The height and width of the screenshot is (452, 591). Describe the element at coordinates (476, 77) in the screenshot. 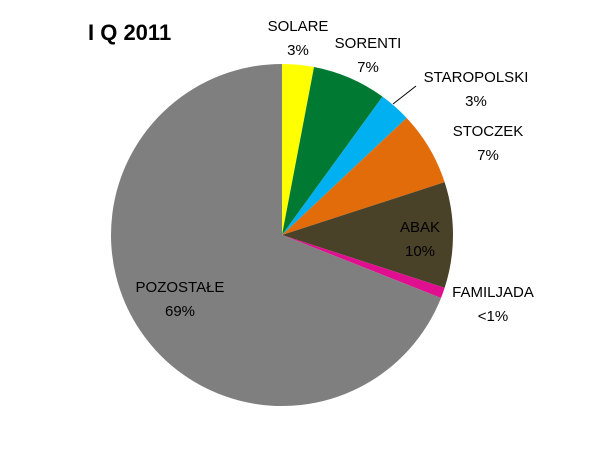

I see `slice-label-staropolski: STAROPOLSKI` at that location.